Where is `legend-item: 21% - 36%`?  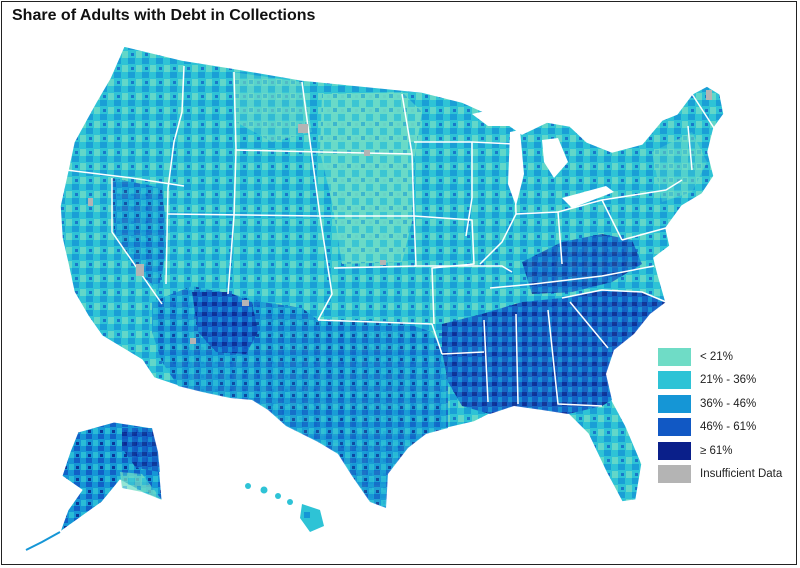 legend-item: 21% - 36% is located at coordinates (728, 381).